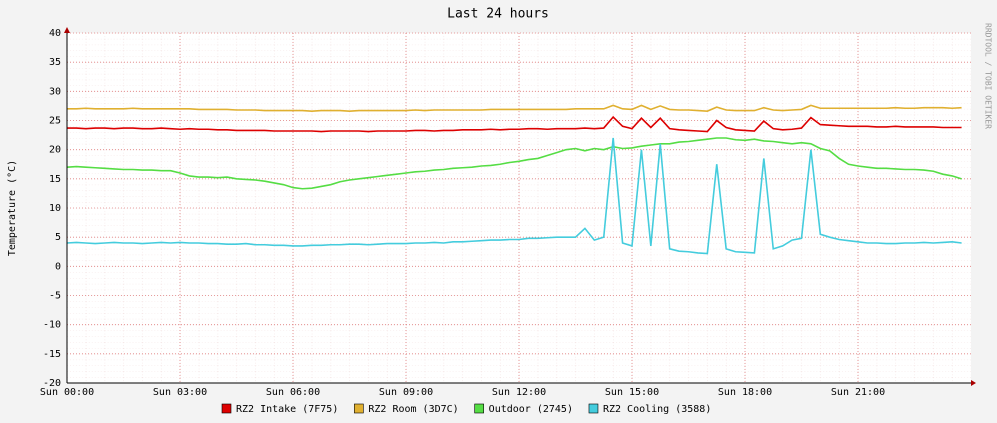 This screenshot has height=423, width=997. I want to click on y-axis-label: Temperature (°C), so click(12, 208).